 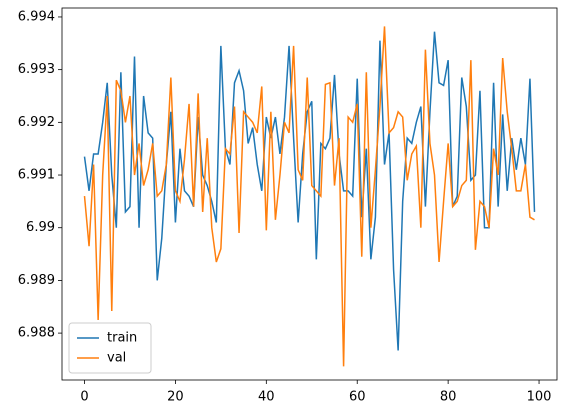 What do you see at coordinates (122, 338) in the screenshot?
I see `legend-label: train` at bounding box center [122, 338].